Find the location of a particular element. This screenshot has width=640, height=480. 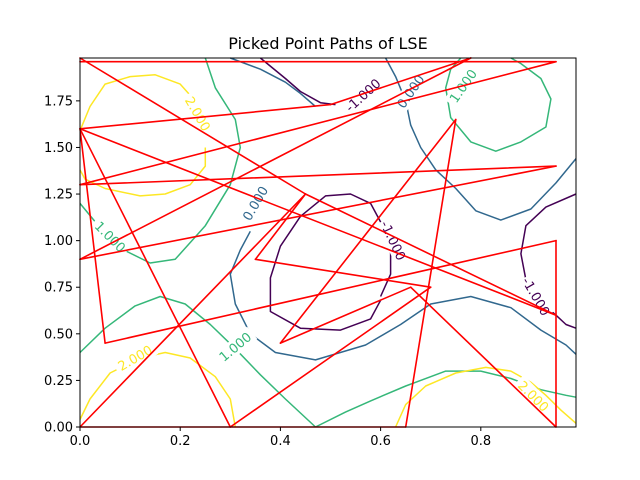

y-tick-label-5: 1.25 is located at coordinates (58, 195).